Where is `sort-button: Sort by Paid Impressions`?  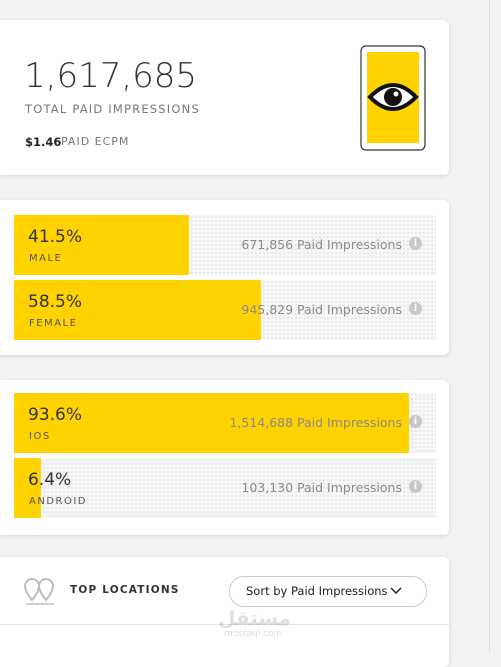
sort-button: Sort by Paid Impressions is located at coordinates (328, 591).